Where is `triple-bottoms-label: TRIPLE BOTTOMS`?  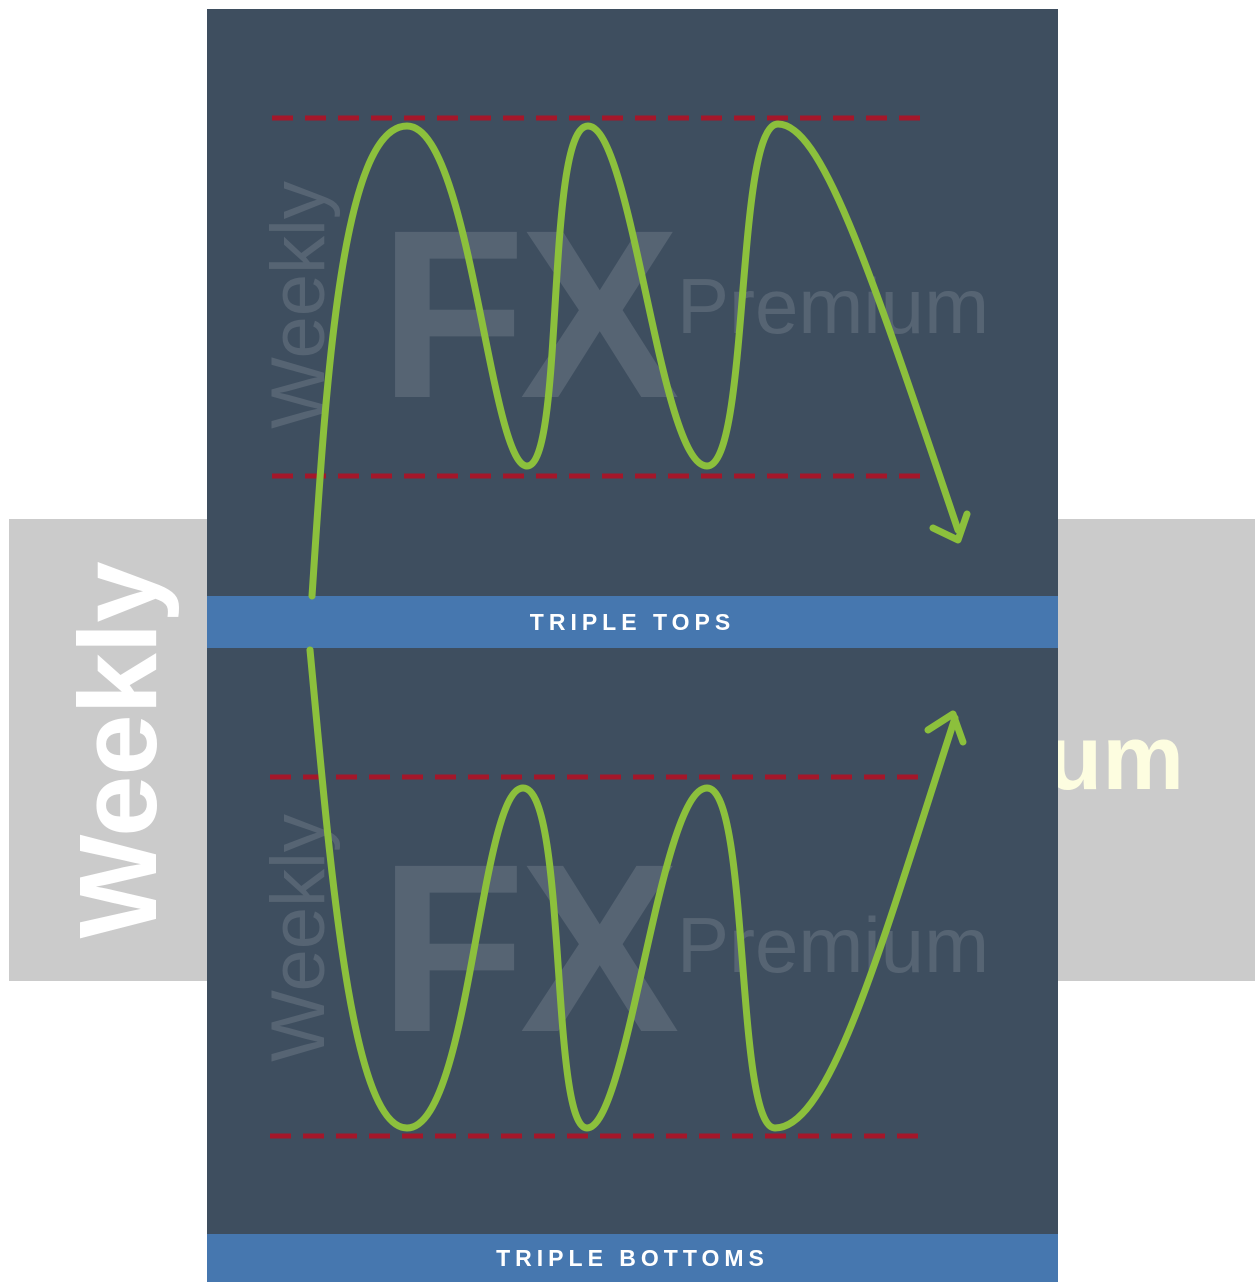 triple-bottoms-label: TRIPLE BOTTOMS is located at coordinates (632, 1258).